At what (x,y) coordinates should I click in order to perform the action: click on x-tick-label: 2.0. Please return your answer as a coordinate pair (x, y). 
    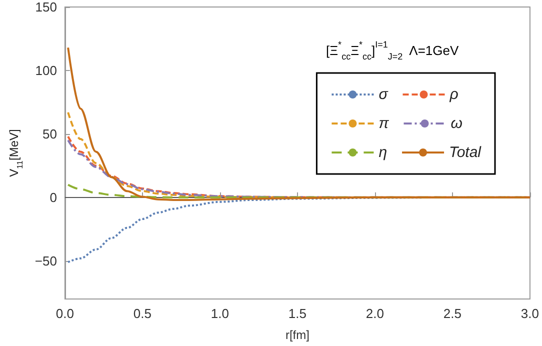
    Looking at the image, I should click on (375, 313).